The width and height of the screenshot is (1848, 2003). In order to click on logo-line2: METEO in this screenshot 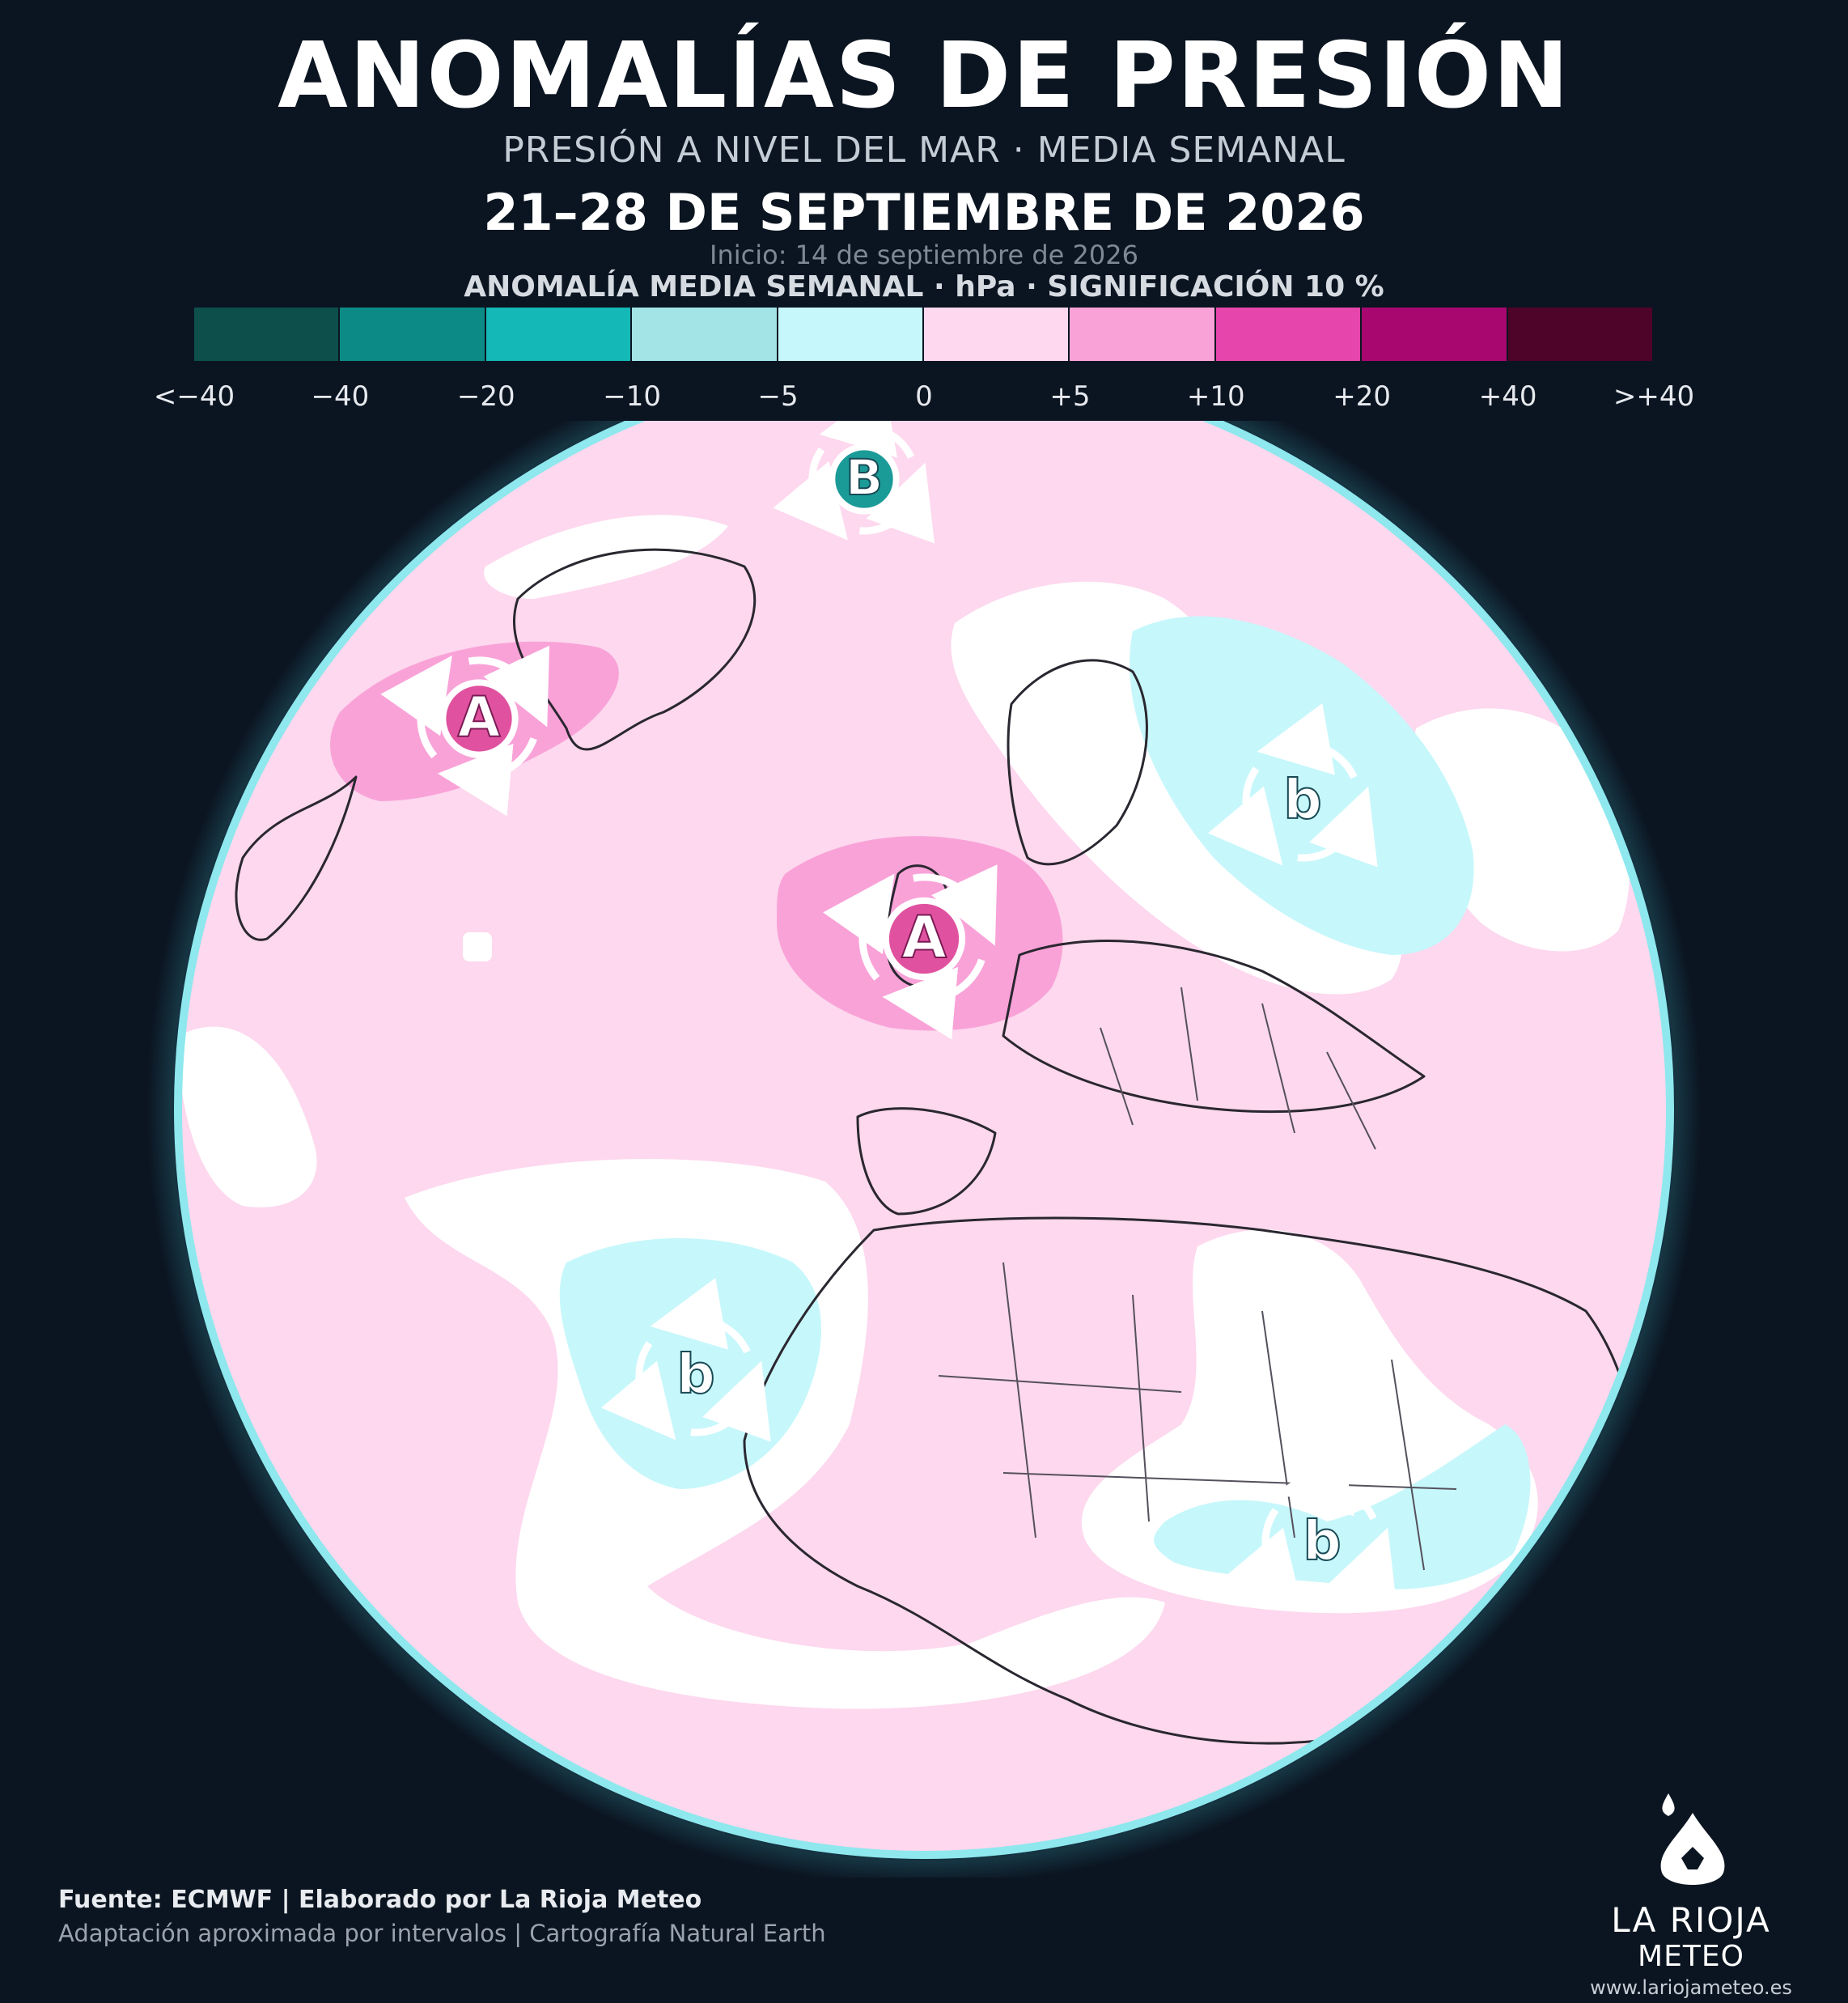, I will do `click(1691, 1956)`.